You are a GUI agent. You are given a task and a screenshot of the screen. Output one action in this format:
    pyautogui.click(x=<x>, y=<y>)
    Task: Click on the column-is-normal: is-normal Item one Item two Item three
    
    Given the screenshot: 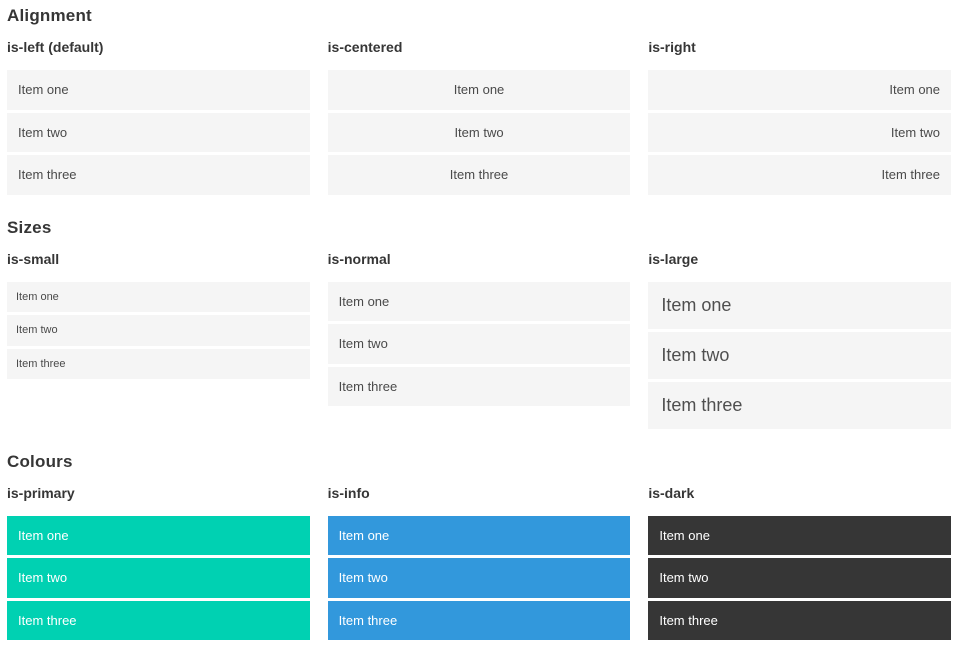 What is the action you would take?
    pyautogui.click(x=479, y=322)
    